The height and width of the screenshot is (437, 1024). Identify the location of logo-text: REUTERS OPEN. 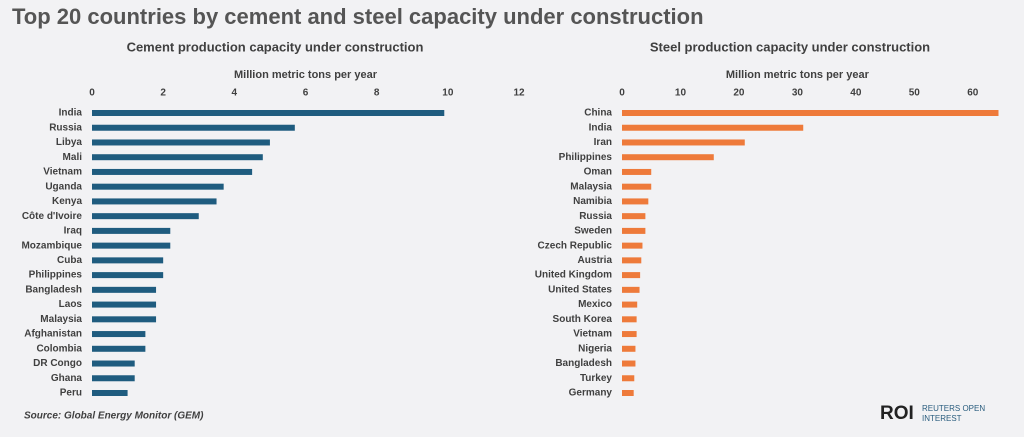
(953, 408).